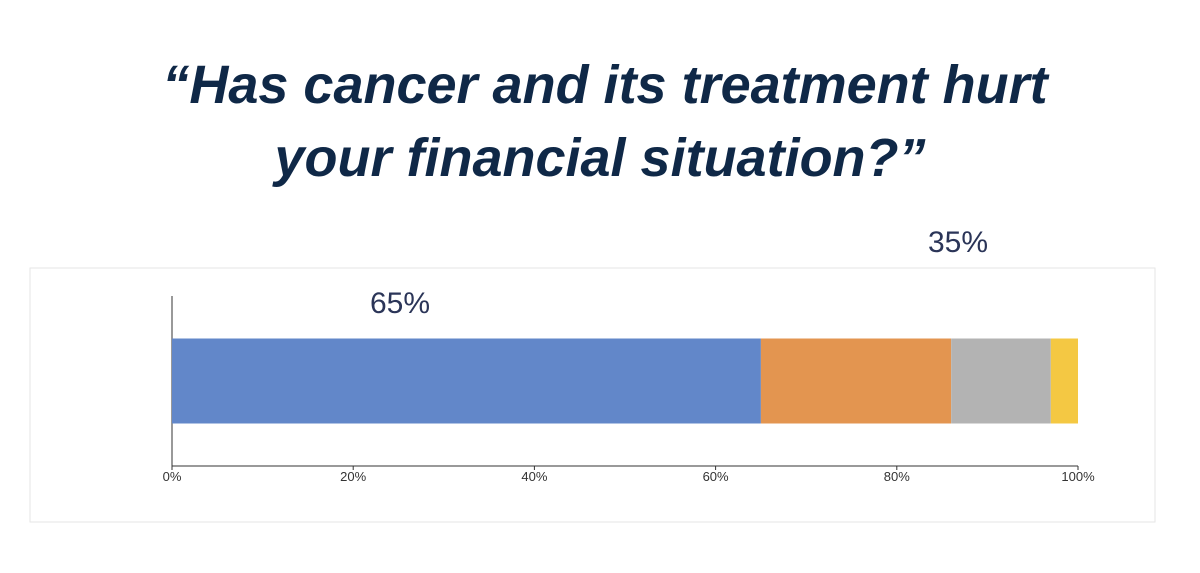  I want to click on annotation: 35%, so click(958, 242).